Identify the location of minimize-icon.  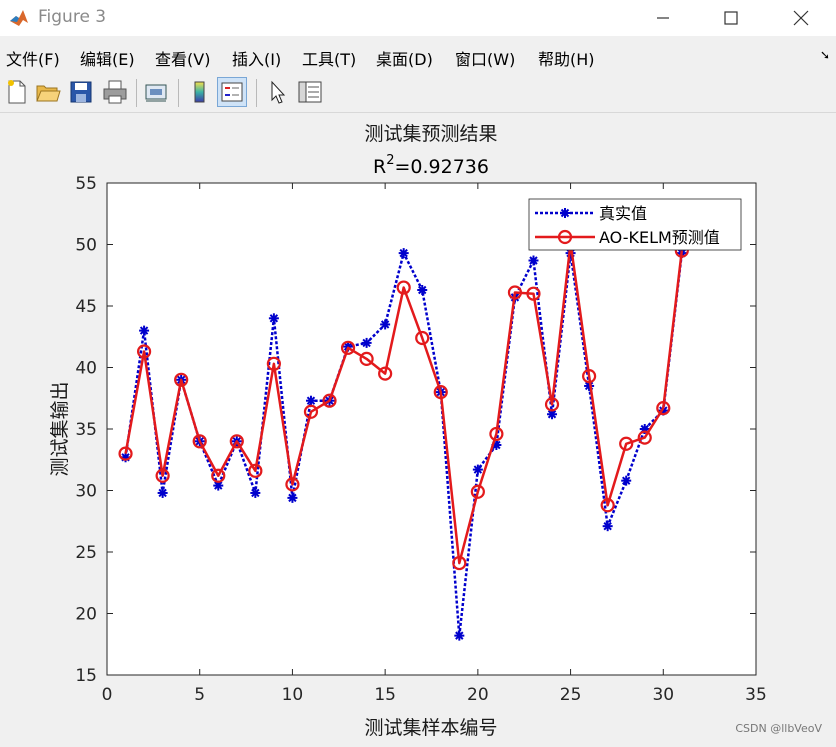
(663, 18).